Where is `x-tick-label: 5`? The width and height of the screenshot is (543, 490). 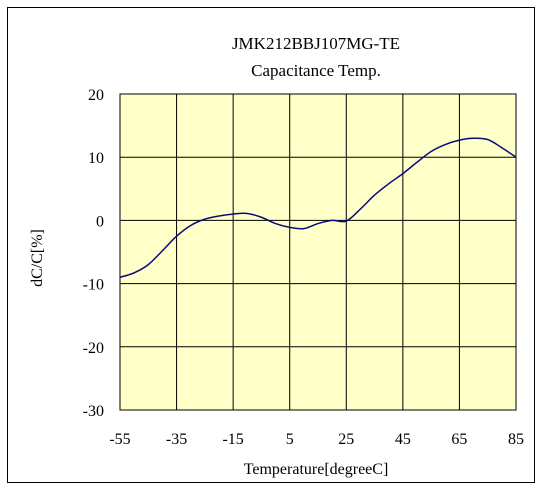
x-tick-label: 5 is located at coordinates (290, 439).